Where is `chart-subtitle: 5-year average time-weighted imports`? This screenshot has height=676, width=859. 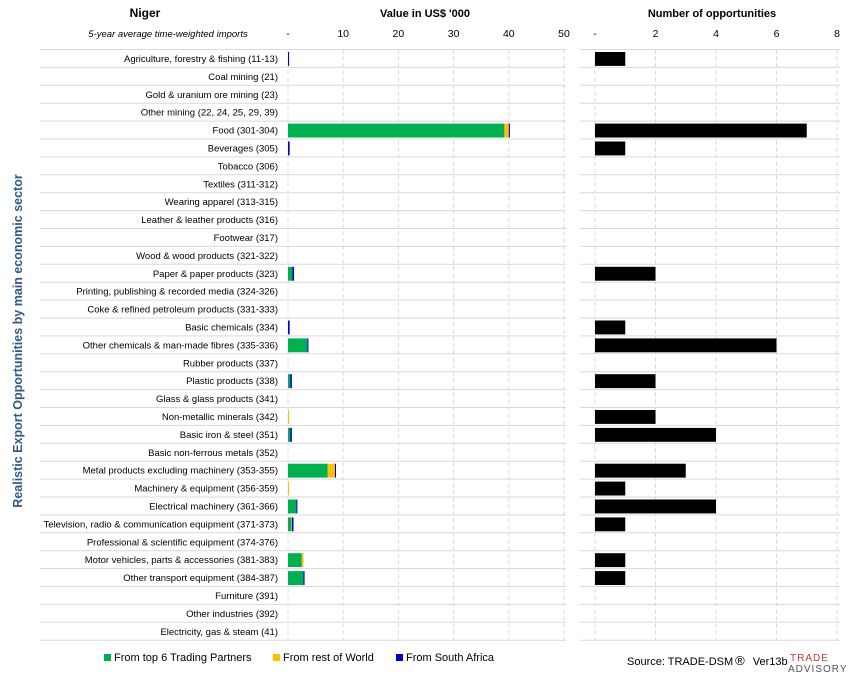 chart-subtitle: 5-year average time-weighted imports is located at coordinates (168, 34).